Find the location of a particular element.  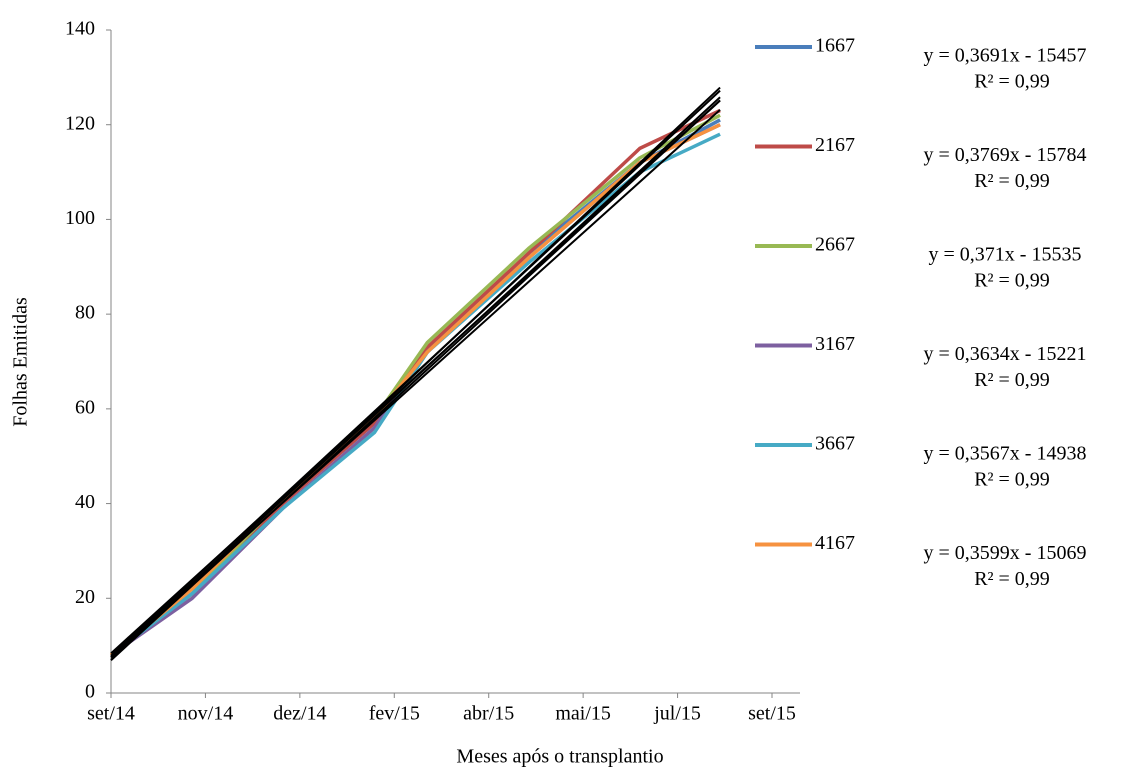

trendline-equation: y = 0,3634x - 15221 is located at coordinates (1005, 354).